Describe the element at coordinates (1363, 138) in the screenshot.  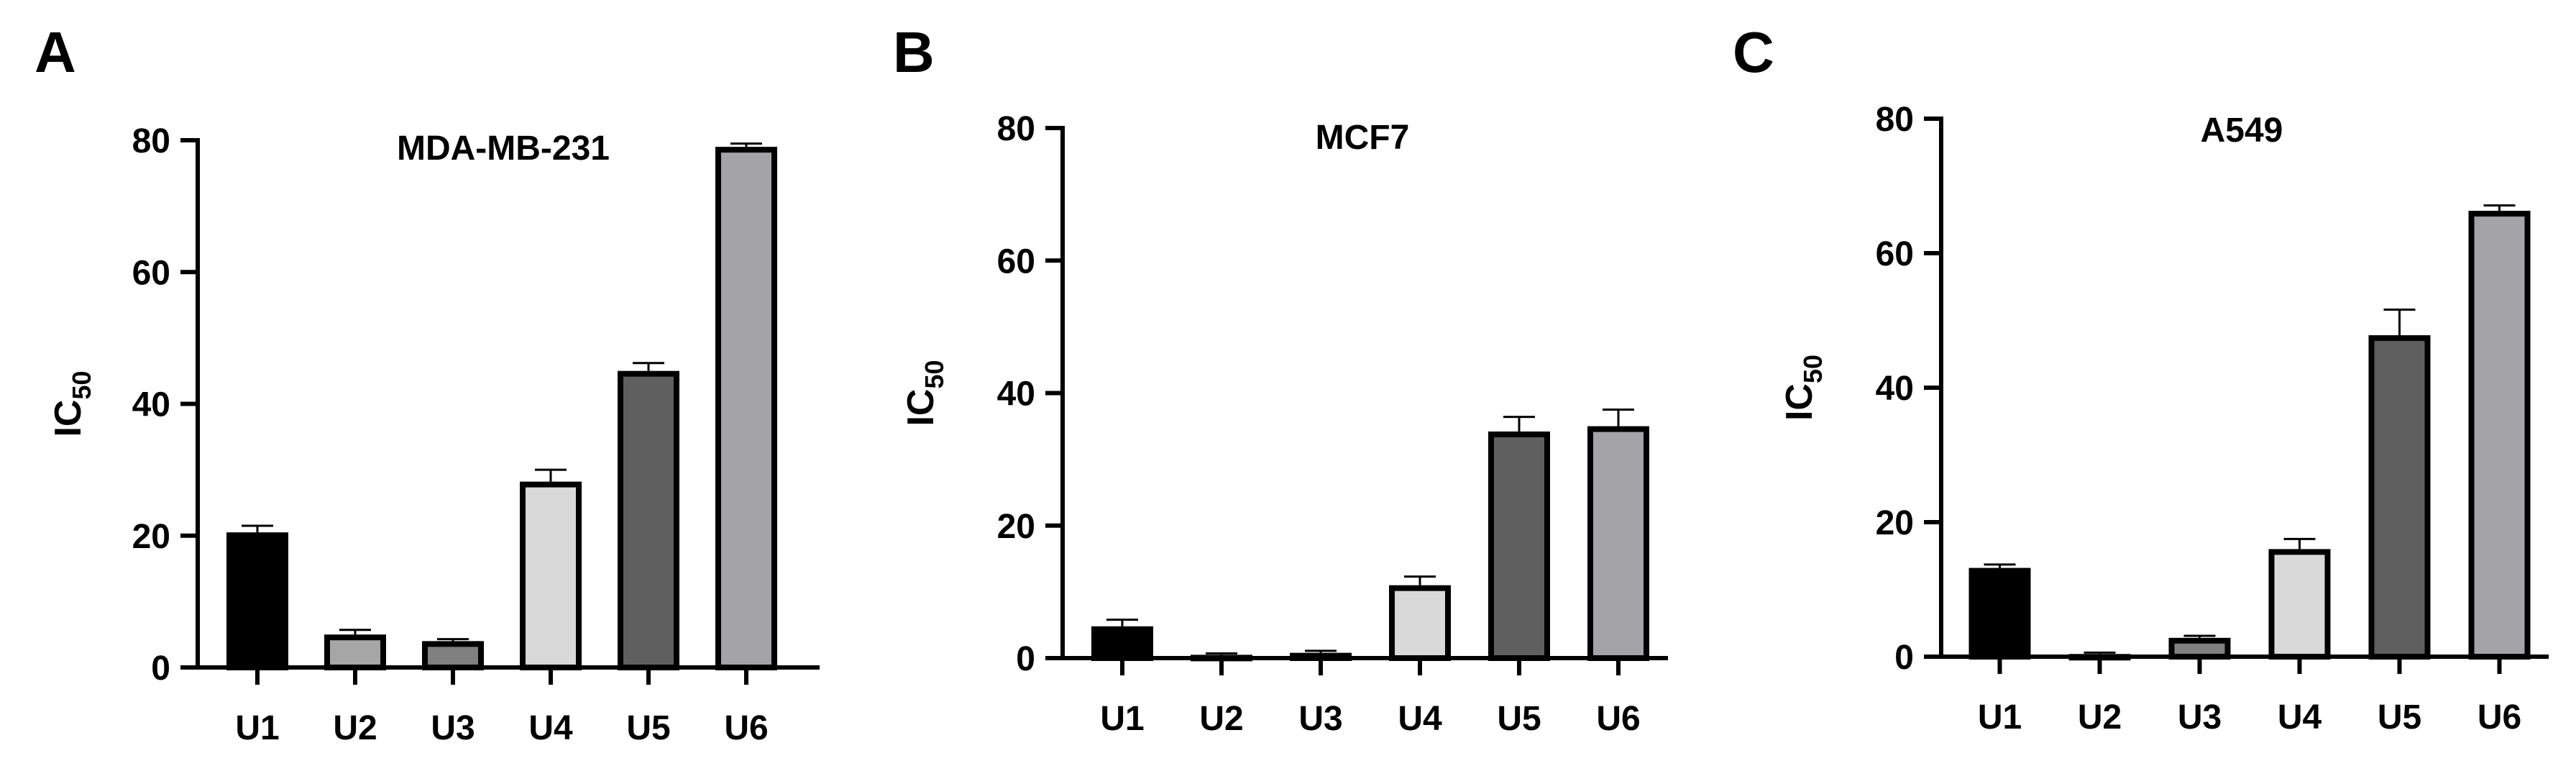
I see `chart-title: MCF7` at that location.